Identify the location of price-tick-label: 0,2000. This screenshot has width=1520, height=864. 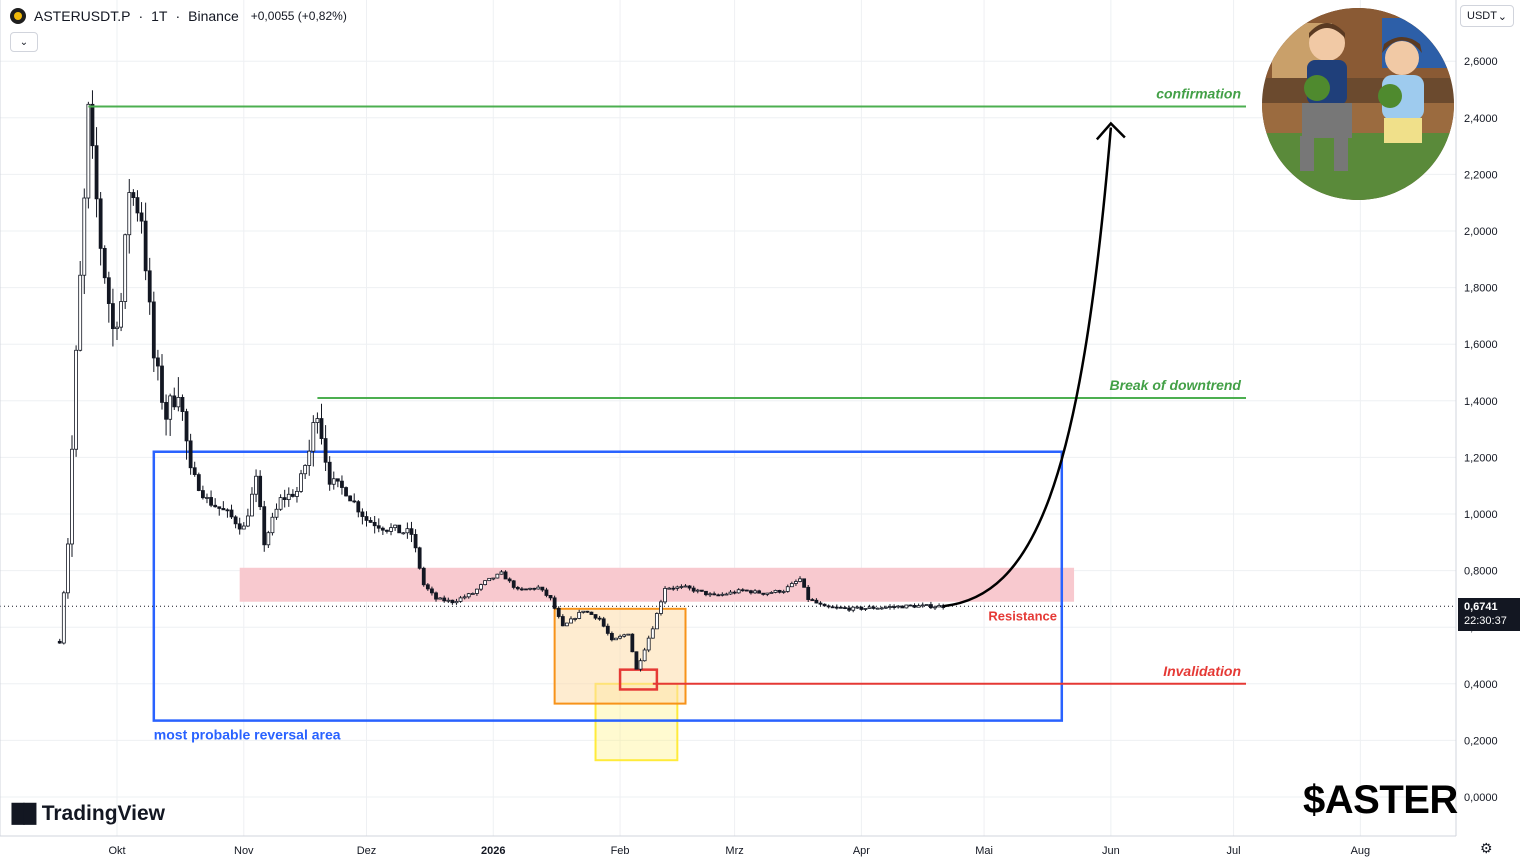
(1481, 741).